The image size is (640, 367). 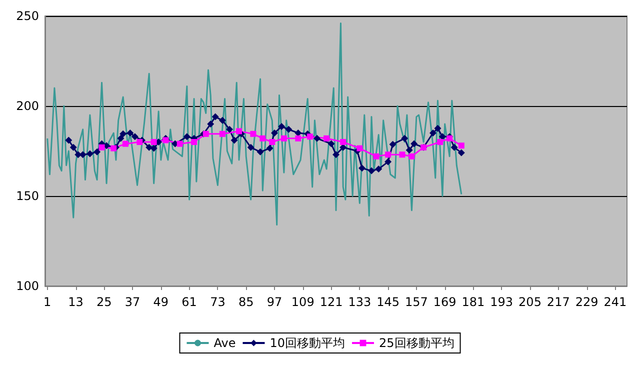 What do you see at coordinates (27, 196) in the screenshot?
I see `y-tick-label: 150` at bounding box center [27, 196].